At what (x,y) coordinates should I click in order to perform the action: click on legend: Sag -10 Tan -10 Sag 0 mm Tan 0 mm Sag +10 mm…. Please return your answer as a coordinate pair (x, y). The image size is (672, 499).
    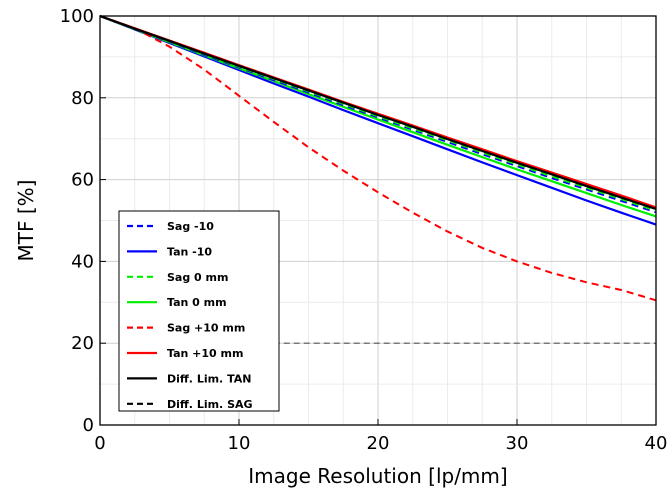
    Looking at the image, I should click on (199, 311).